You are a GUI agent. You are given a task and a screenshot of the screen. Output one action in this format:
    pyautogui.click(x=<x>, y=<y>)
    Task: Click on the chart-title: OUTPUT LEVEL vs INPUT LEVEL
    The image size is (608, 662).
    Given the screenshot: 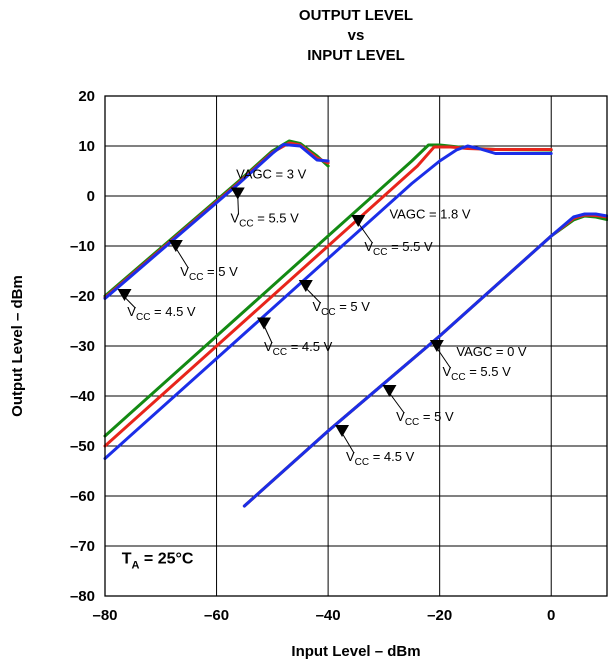 What is the action you would take?
    pyautogui.click(x=356, y=35)
    